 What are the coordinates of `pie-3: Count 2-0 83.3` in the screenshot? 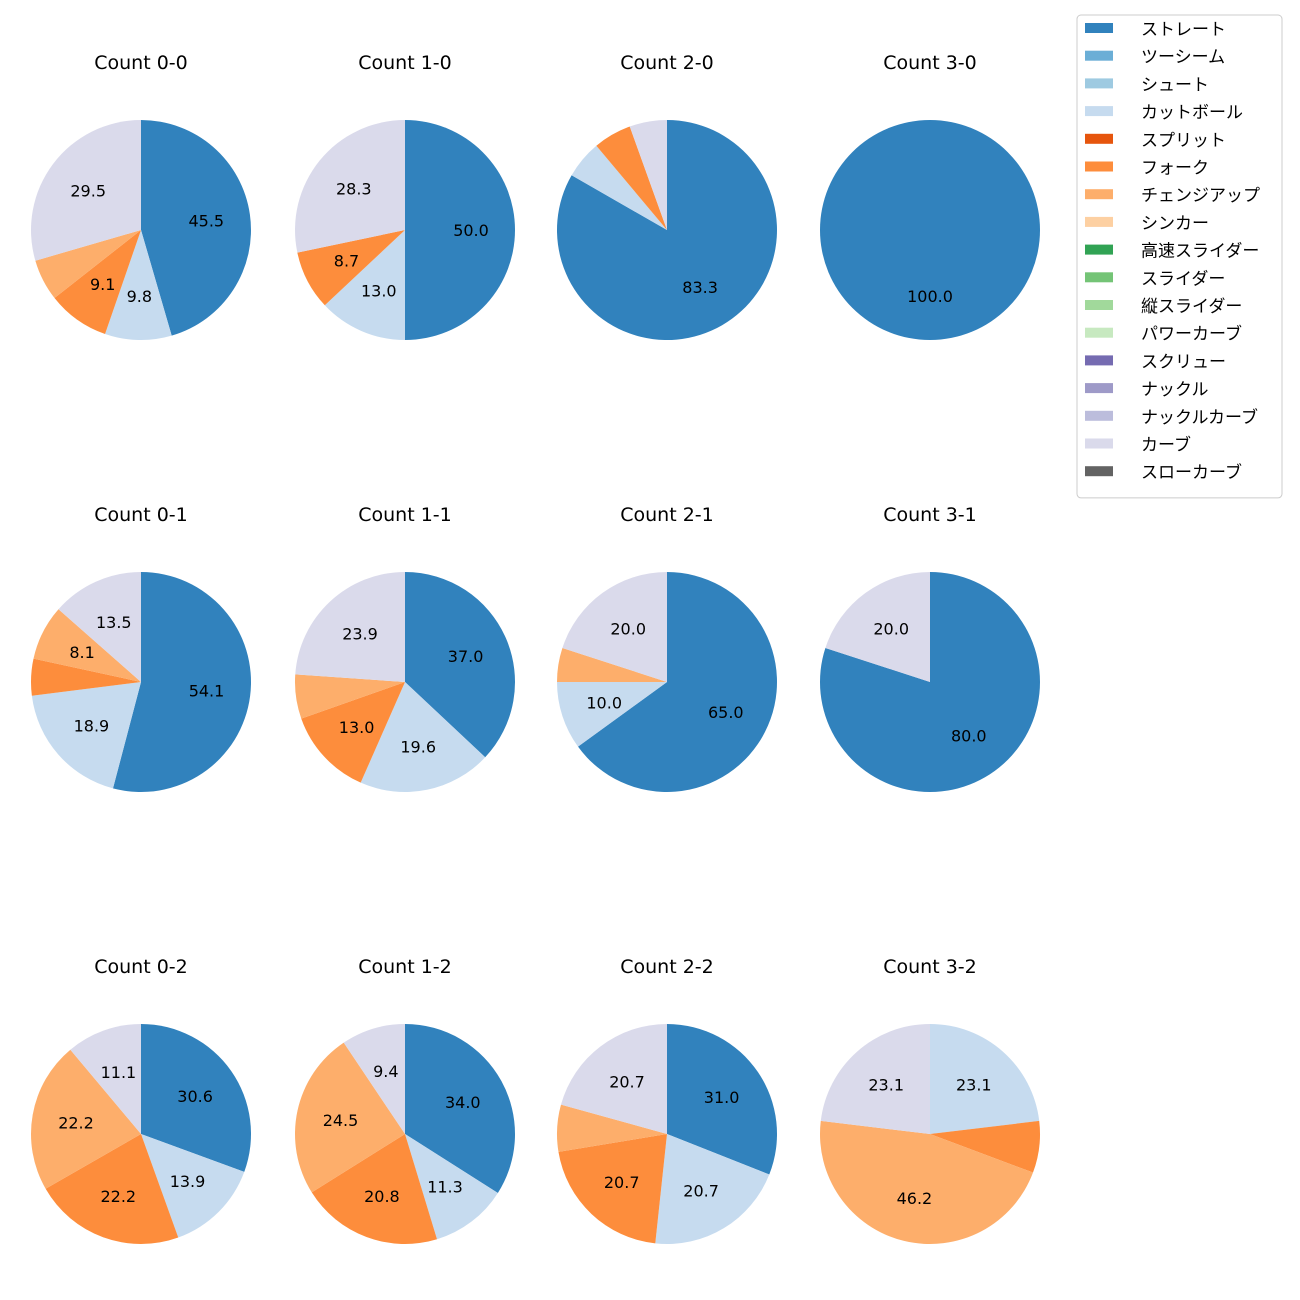 It's located at (666, 196).